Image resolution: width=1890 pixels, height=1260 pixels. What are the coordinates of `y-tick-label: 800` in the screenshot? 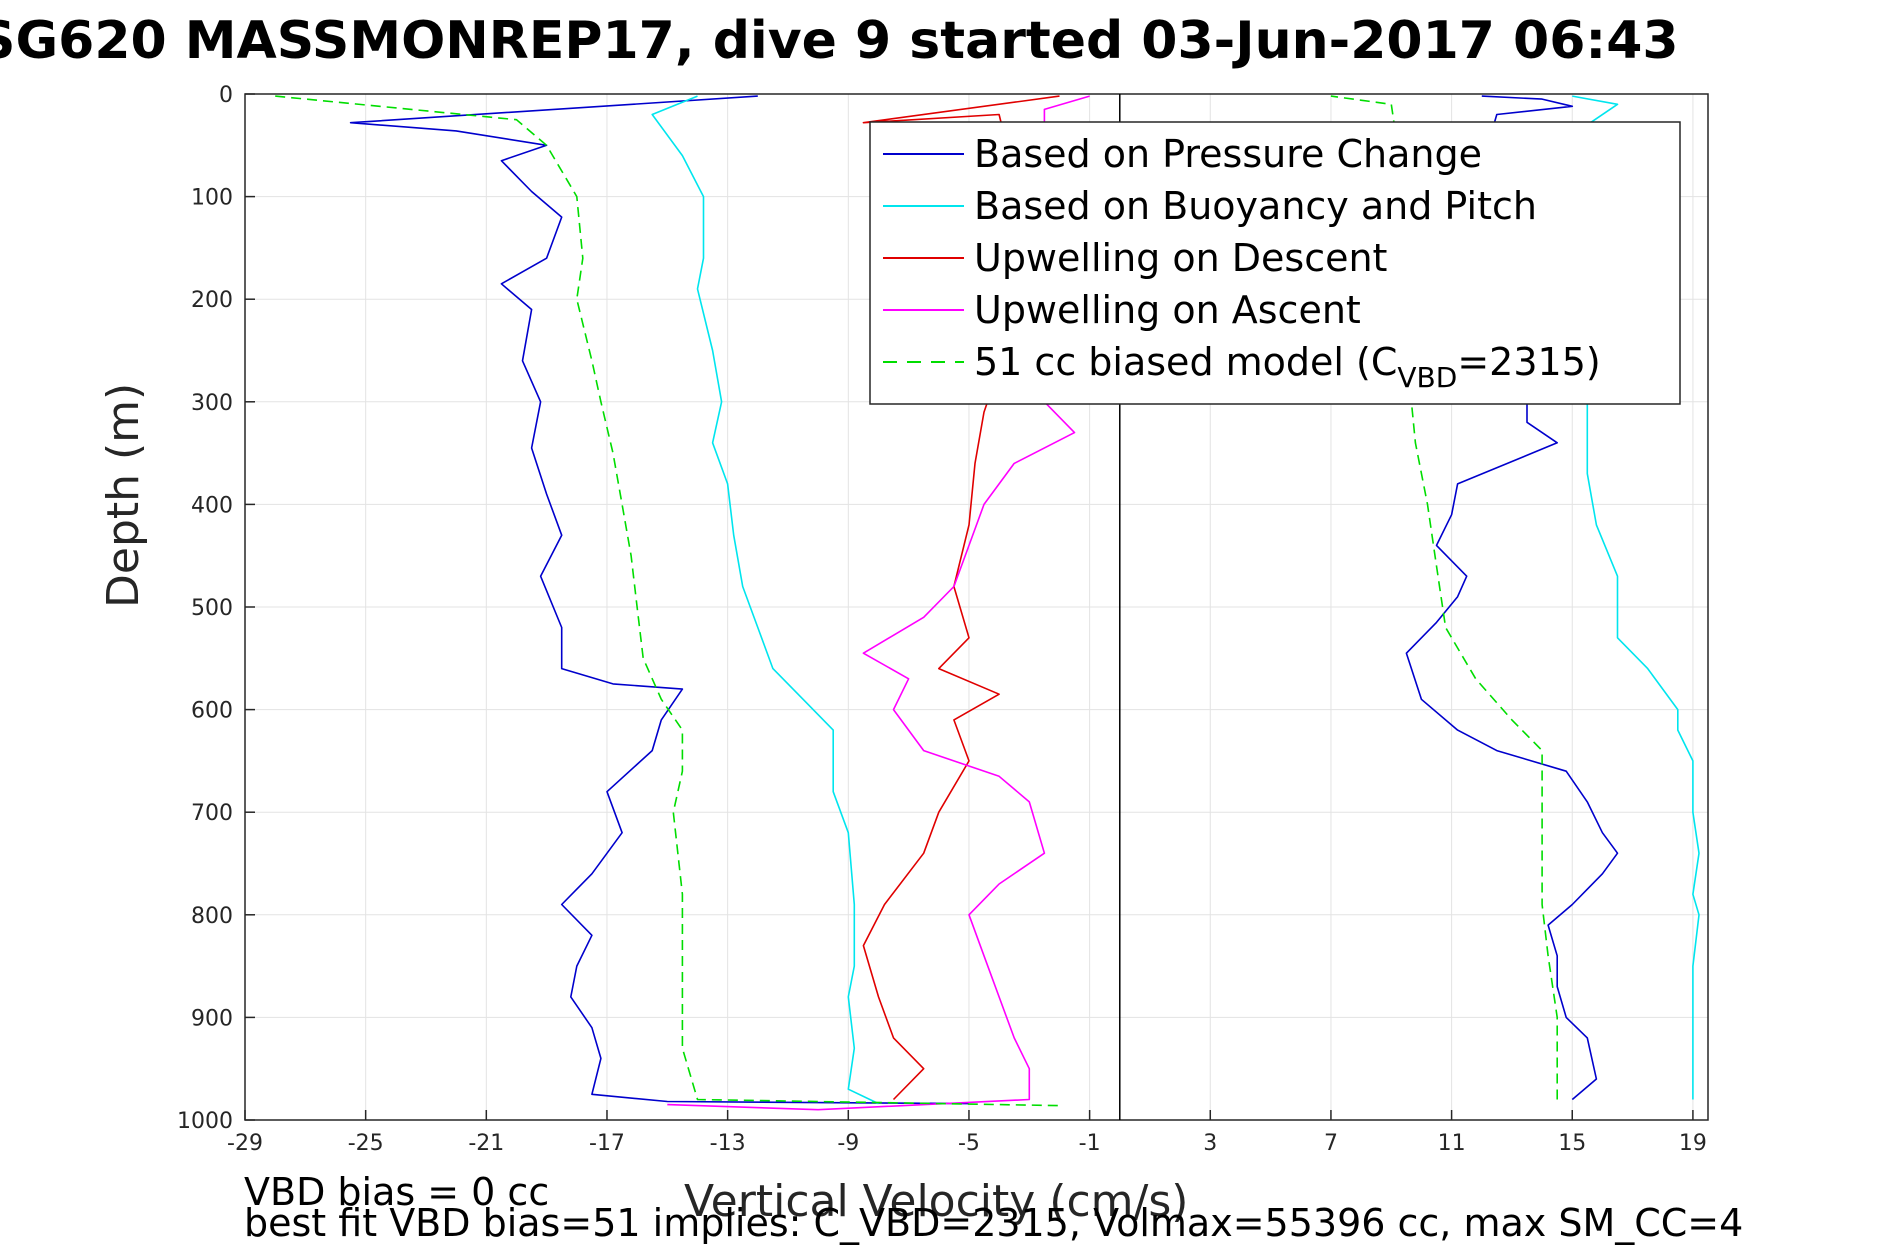 It's located at (212, 916).